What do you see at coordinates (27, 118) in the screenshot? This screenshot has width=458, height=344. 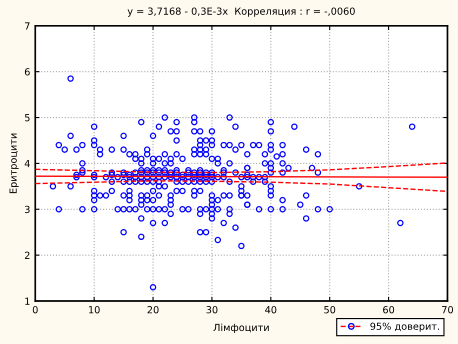 I see `y-tick-label: 5` at bounding box center [27, 118].